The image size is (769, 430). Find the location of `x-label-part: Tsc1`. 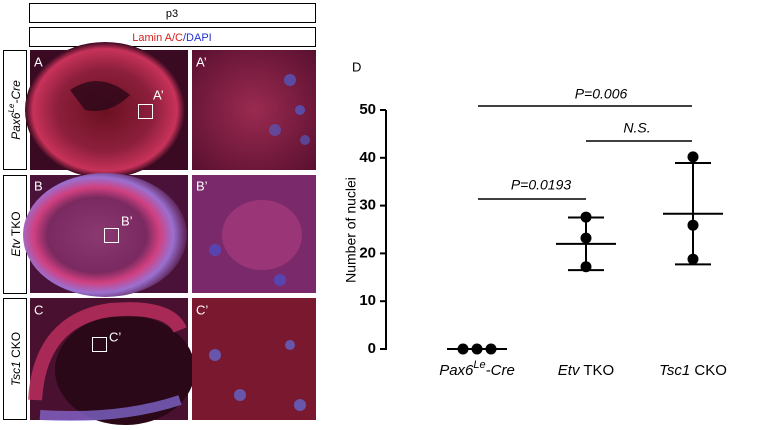

x-label-part: Tsc1 is located at coordinates (674, 370).